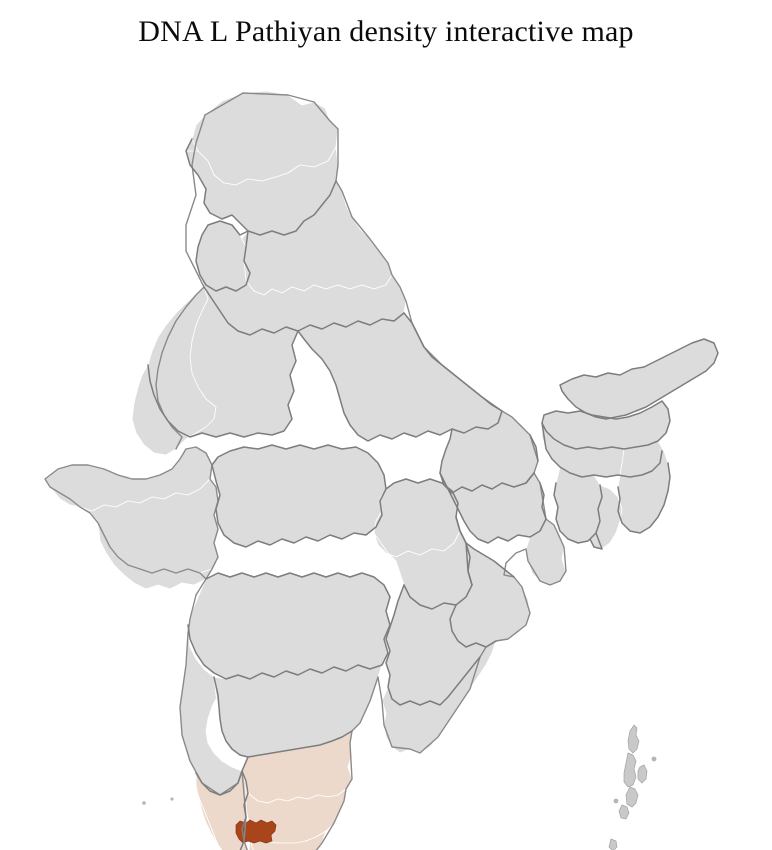  I want to click on andaman-nicobar-islands, so click(632, 787).